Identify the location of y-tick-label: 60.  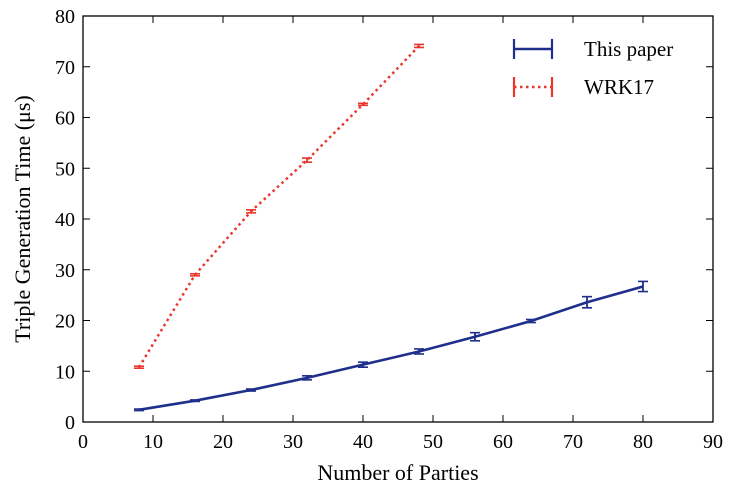
(65, 119).